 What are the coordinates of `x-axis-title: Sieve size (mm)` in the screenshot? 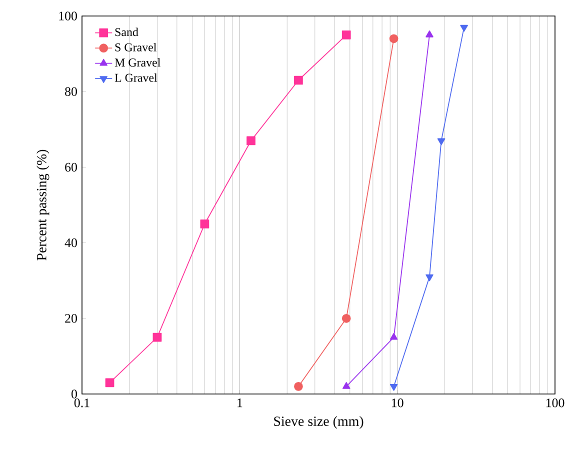 It's located at (319, 422).